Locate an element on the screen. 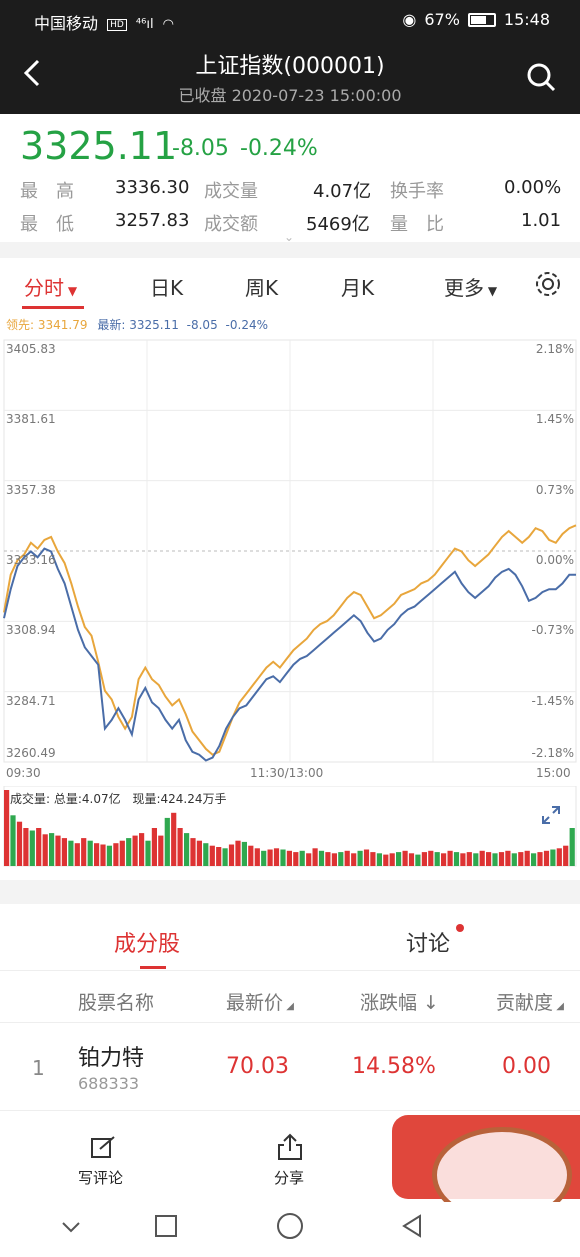  stock-contrib: 0.00 is located at coordinates (526, 1066).